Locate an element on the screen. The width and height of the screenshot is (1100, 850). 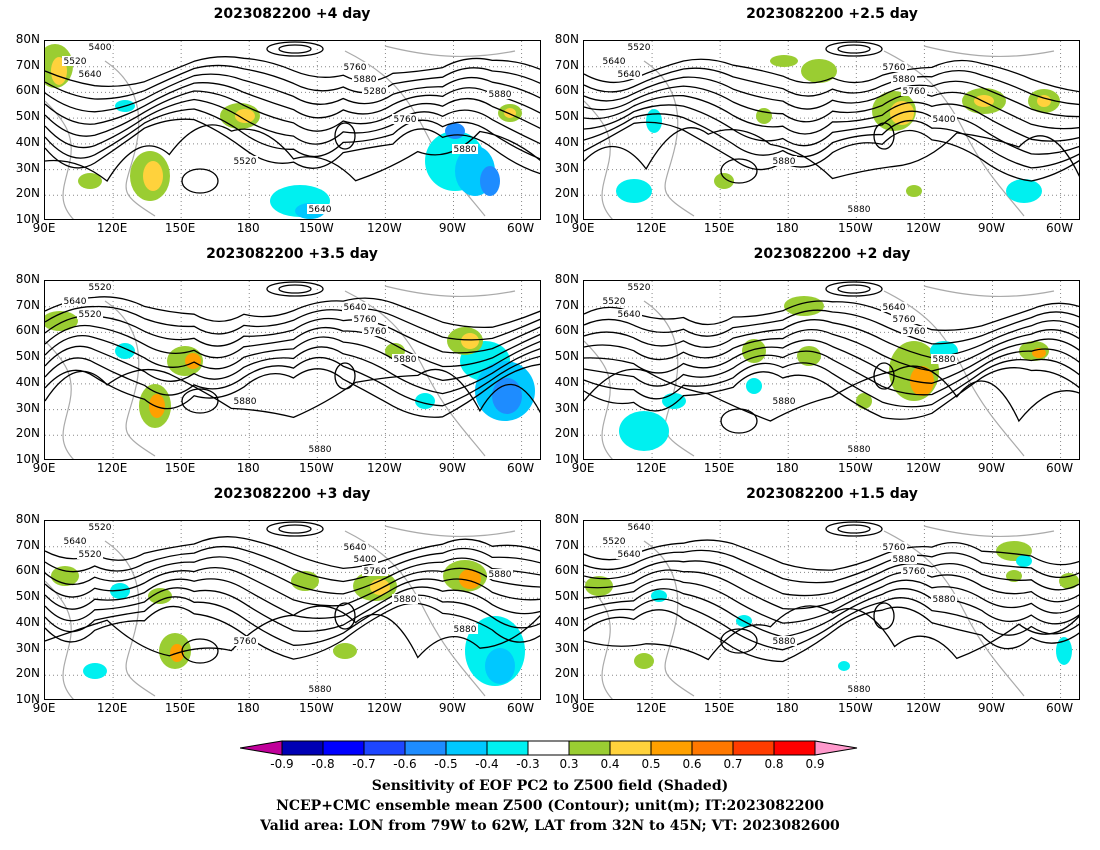
colorbar-label: 0.7 is located at coordinates (733, 764).